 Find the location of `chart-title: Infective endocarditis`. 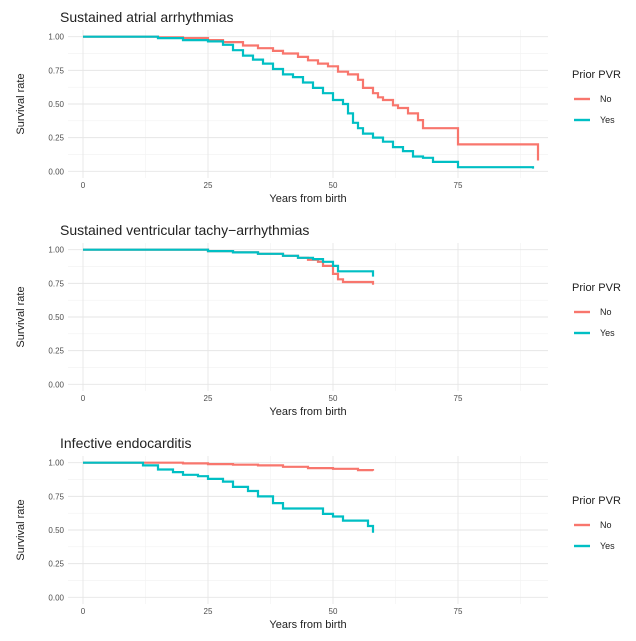

chart-title: Infective endocarditis is located at coordinates (126, 443).